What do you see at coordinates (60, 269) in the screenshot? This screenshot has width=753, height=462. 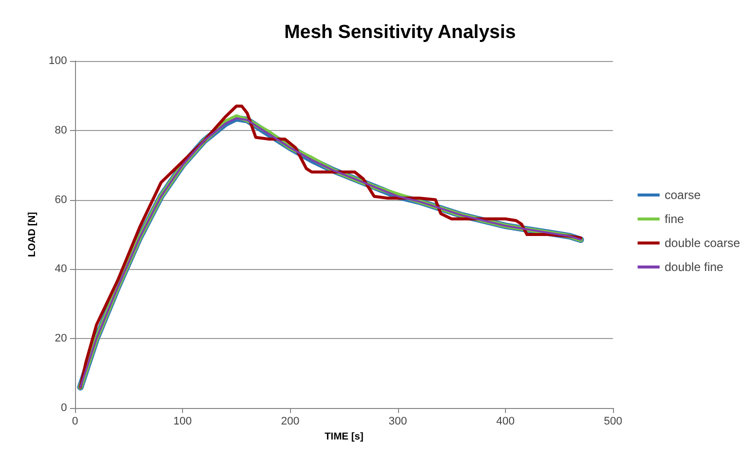 I see `y-tick-label: 40` at bounding box center [60, 269].